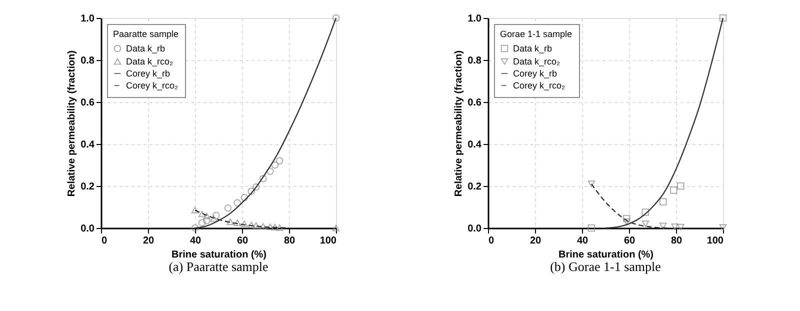 Image resolution: width=800 pixels, height=311 pixels. I want to click on text: (a) Paaratte sample, so click(218, 266).